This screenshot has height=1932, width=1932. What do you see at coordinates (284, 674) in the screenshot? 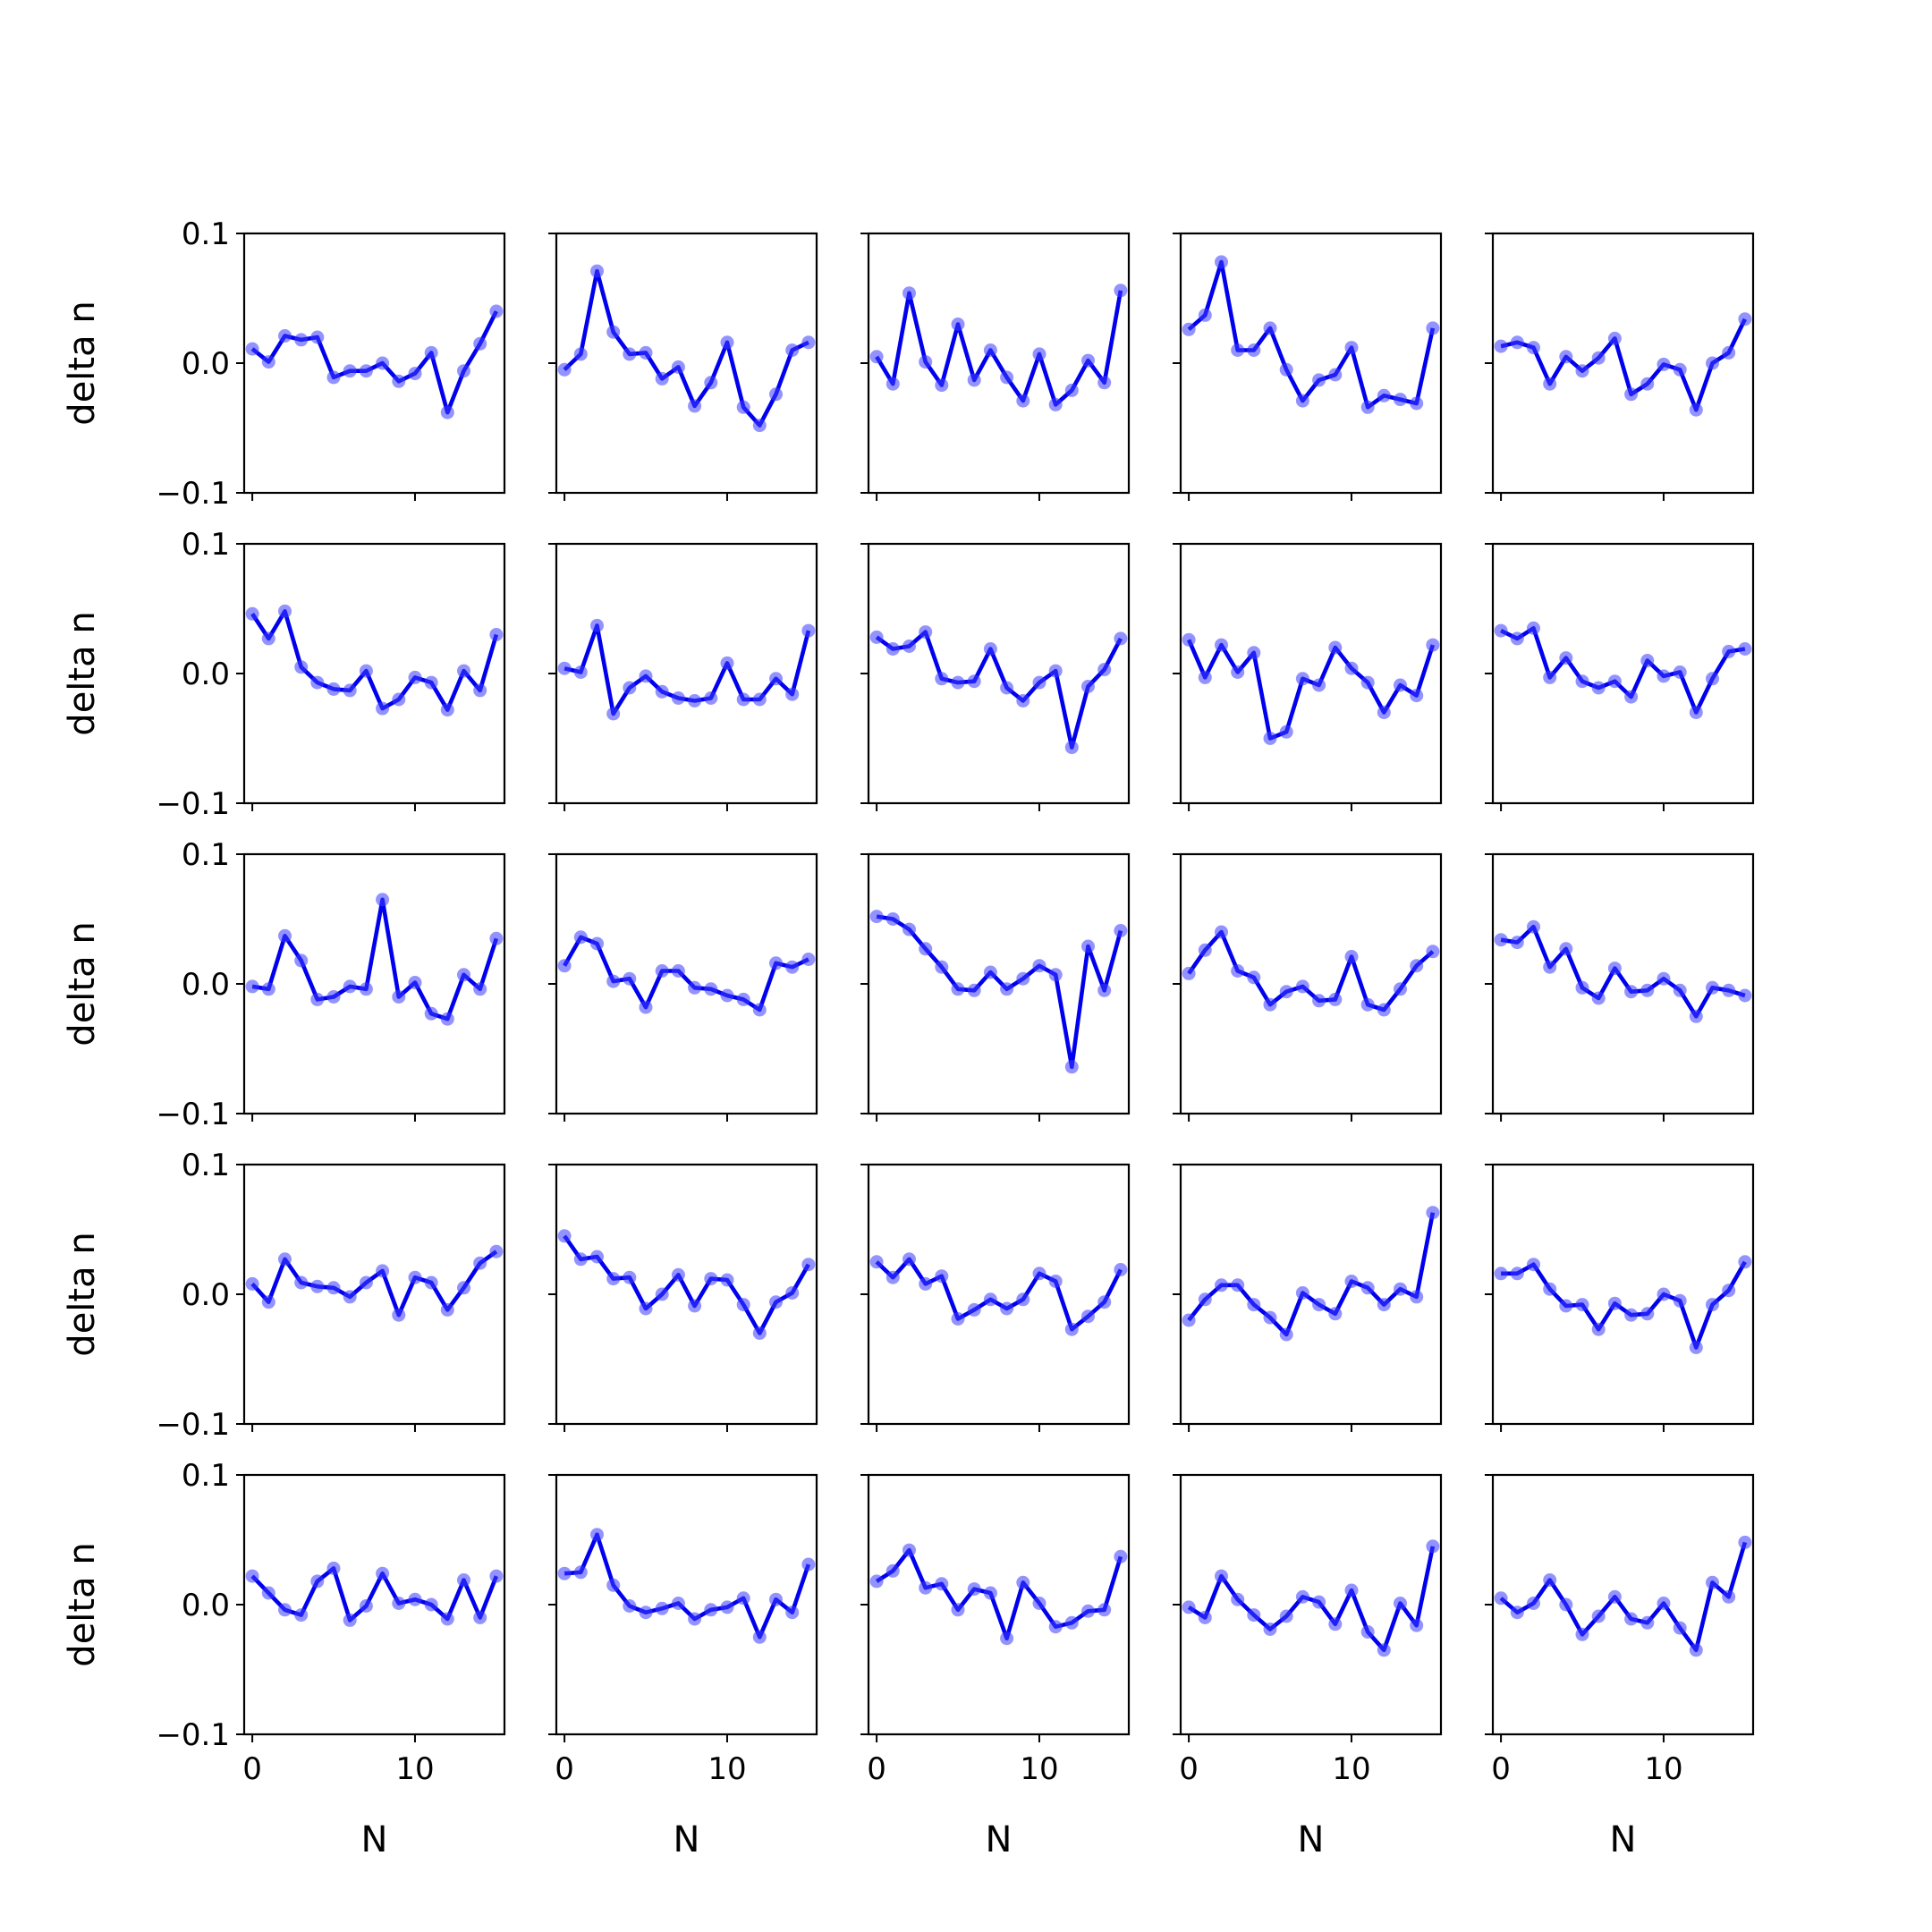
I see `panel-r2-c1: 0.1 0.0 −0.1 delta n` at bounding box center [284, 674].